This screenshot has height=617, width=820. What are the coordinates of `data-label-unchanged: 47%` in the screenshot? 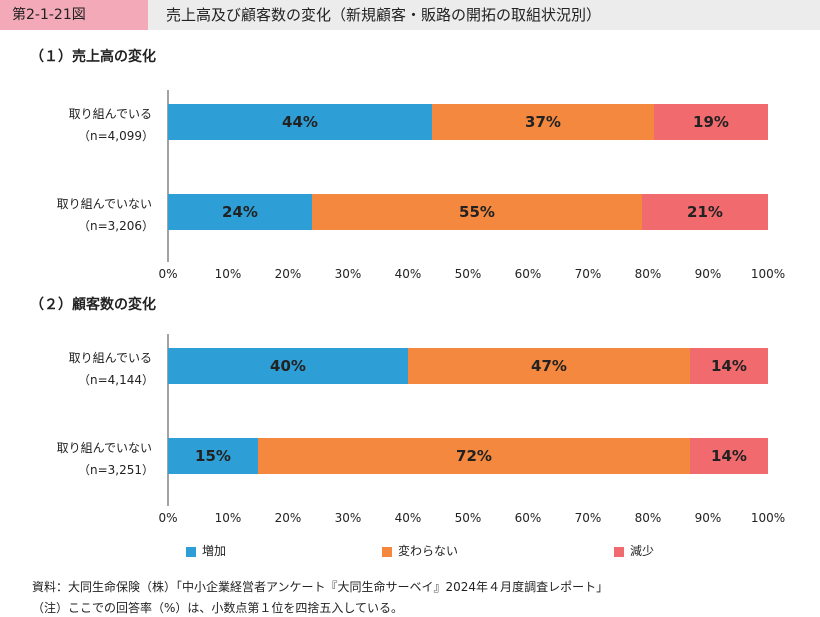 It's located at (549, 366).